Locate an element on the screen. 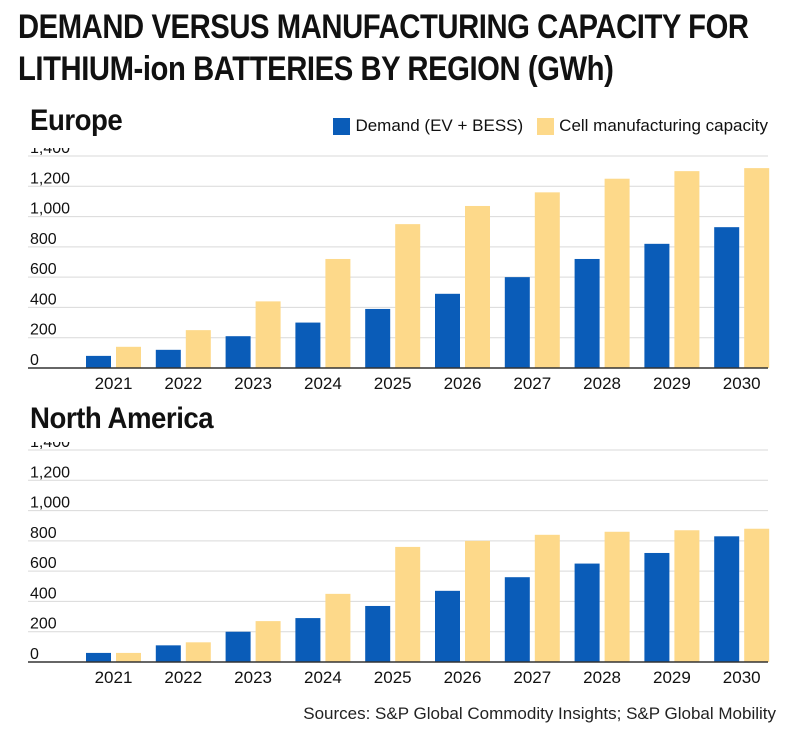 This screenshot has width=800, height=739. europe-bar-demand-2029 is located at coordinates (657, 305).